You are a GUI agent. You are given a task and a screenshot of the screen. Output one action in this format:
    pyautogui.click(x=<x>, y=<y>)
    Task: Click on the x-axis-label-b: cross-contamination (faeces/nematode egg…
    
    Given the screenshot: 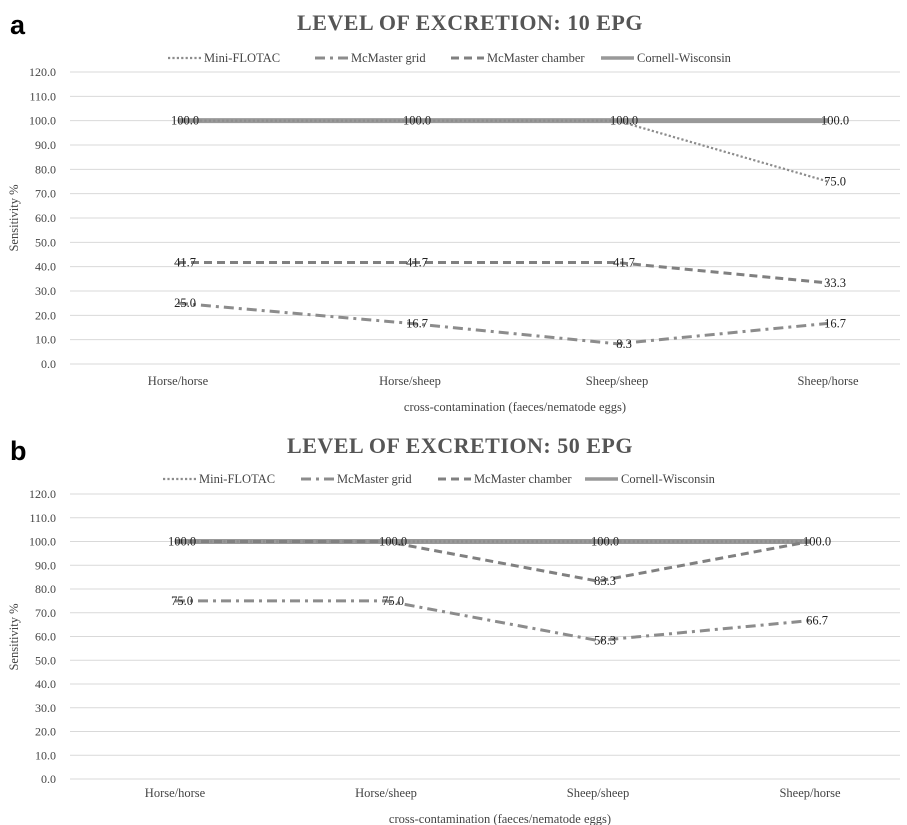 What is the action you would take?
    pyautogui.click(x=500, y=818)
    